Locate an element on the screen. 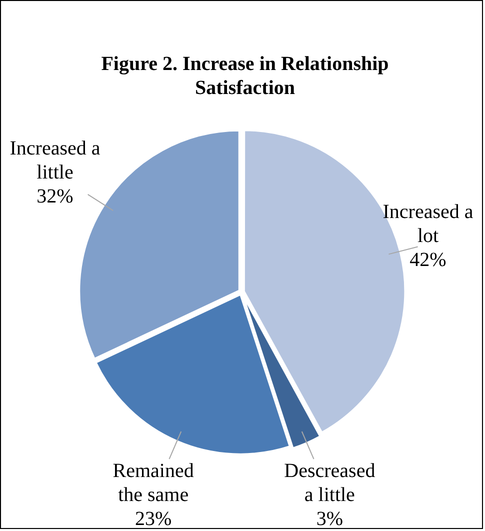 Image resolution: width=485 pixels, height=531 pixels. data-label: 32% is located at coordinates (55, 196).